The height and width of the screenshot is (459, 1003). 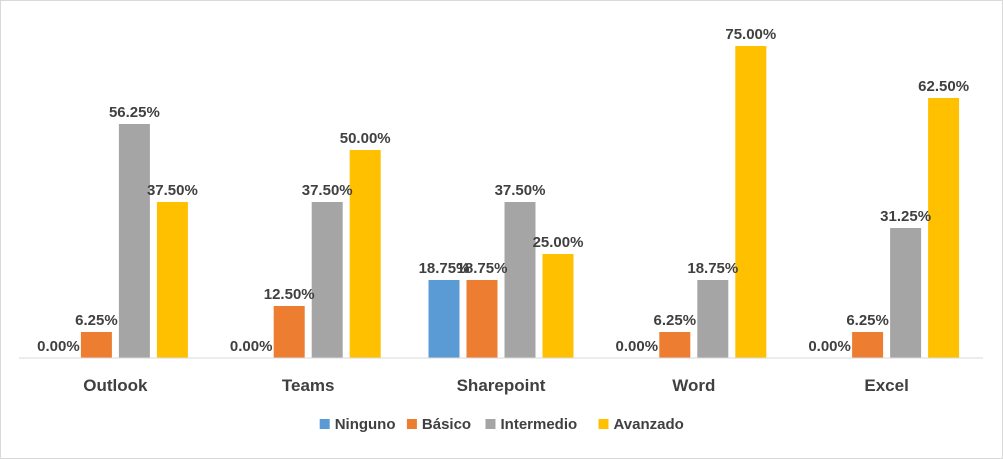 I want to click on bar-excel-basico, so click(x=868, y=345).